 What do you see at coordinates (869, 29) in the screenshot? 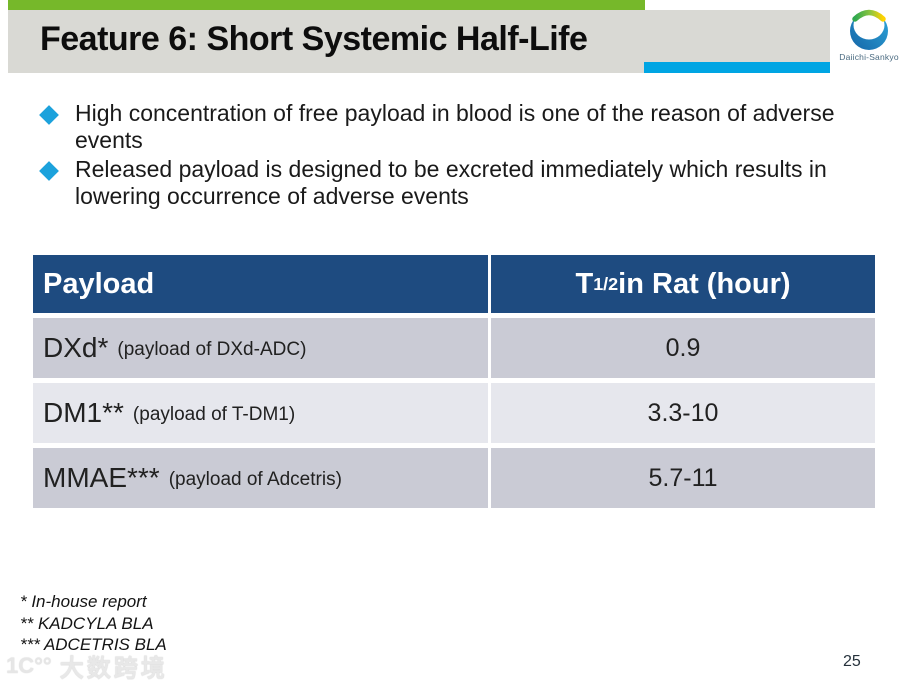
I see `daiichi-sankyo-globe-icon` at bounding box center [869, 29].